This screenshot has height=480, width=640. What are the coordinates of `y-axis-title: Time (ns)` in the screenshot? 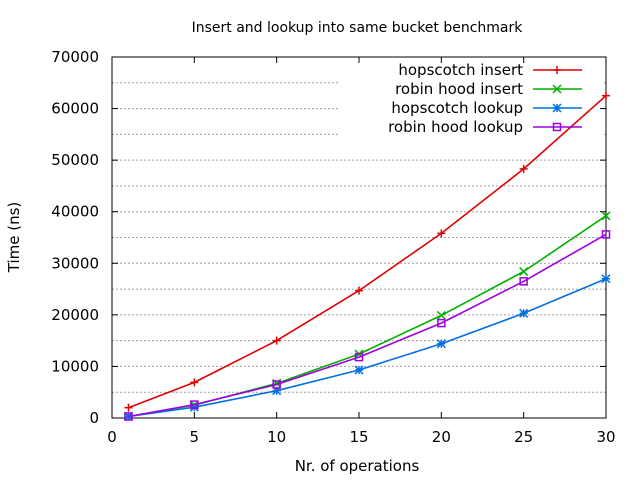 It's located at (14, 238).